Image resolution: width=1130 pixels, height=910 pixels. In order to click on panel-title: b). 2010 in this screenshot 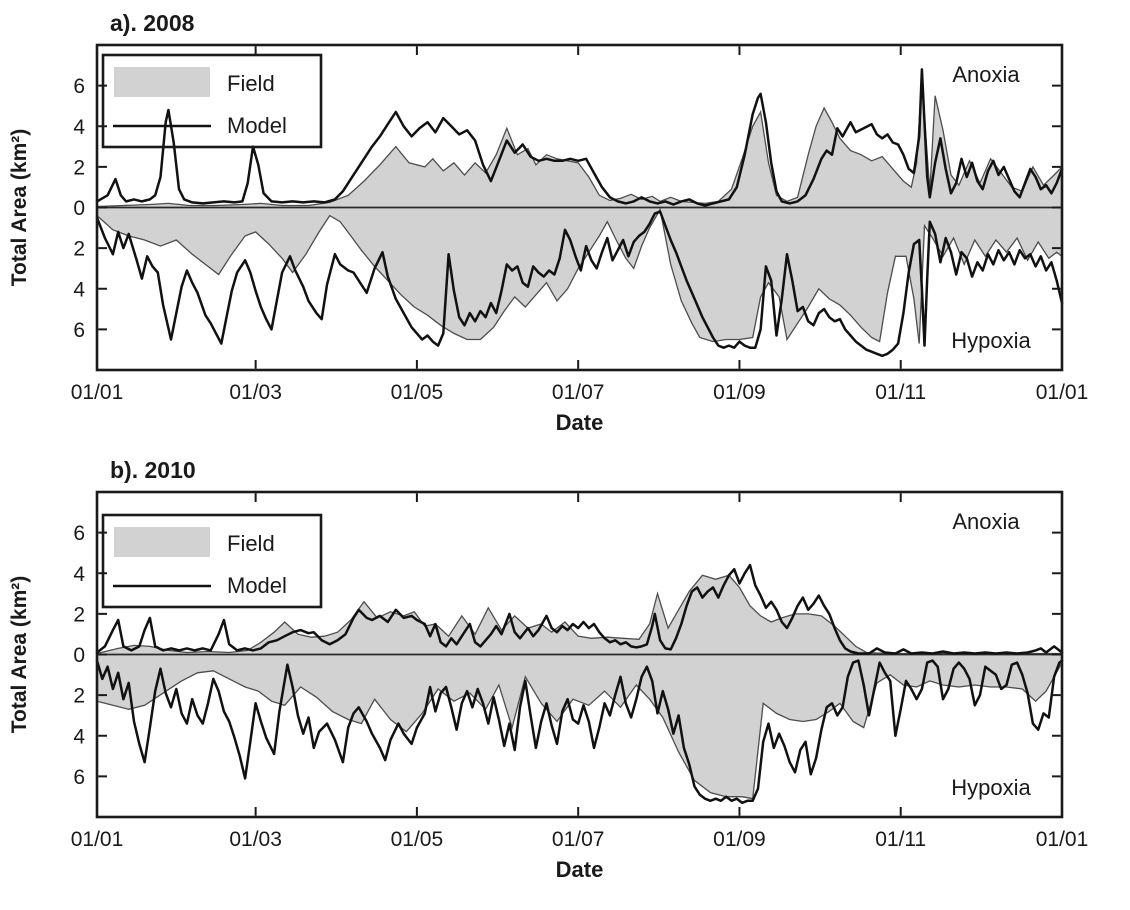, I will do `click(153, 470)`.